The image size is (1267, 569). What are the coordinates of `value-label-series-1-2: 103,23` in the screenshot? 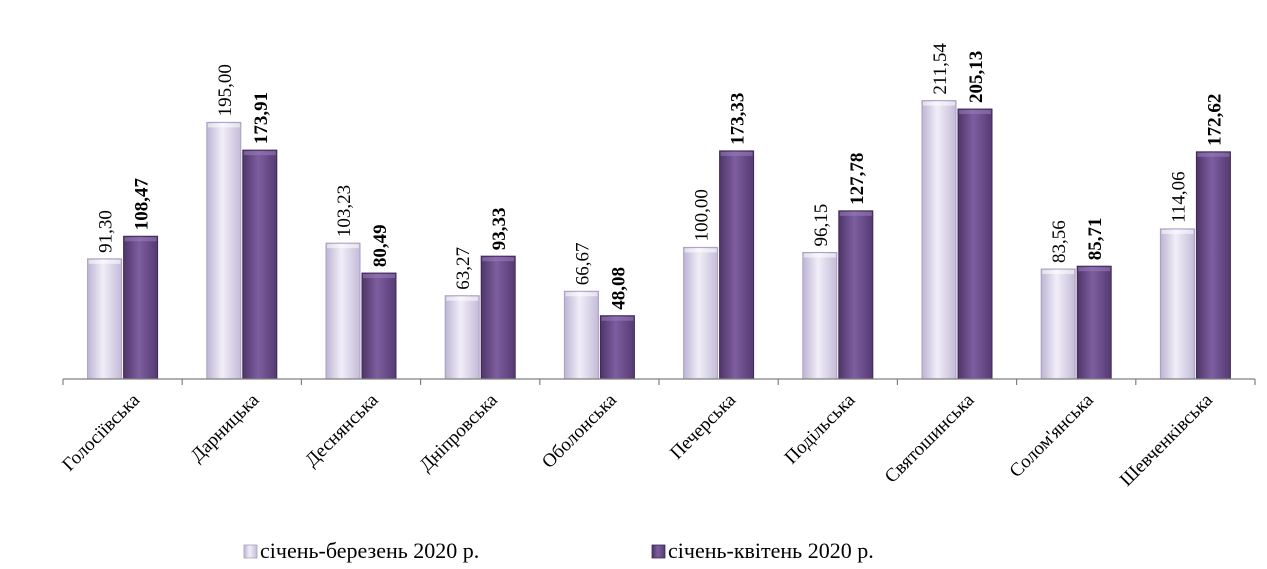 It's located at (344, 211).